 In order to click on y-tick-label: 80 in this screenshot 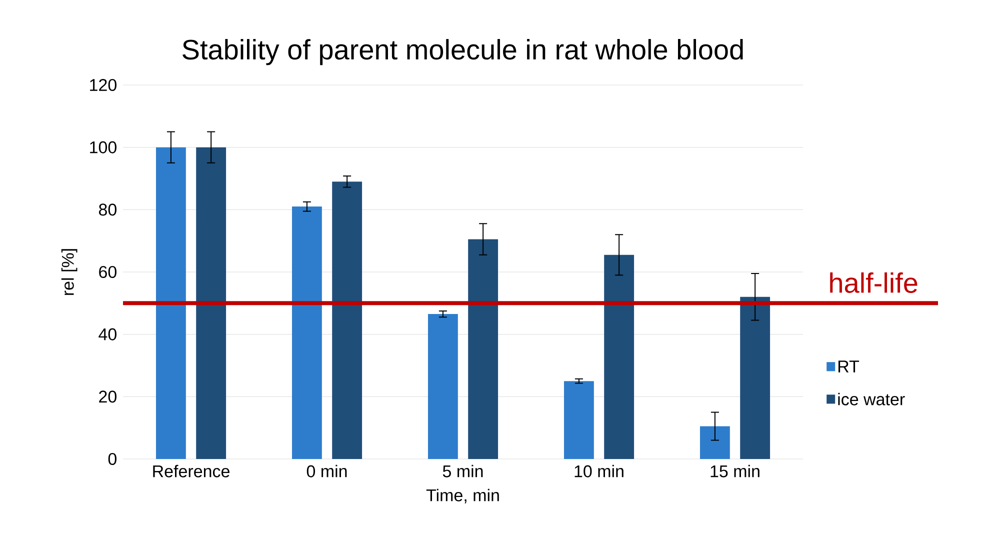, I will do `click(107, 210)`.